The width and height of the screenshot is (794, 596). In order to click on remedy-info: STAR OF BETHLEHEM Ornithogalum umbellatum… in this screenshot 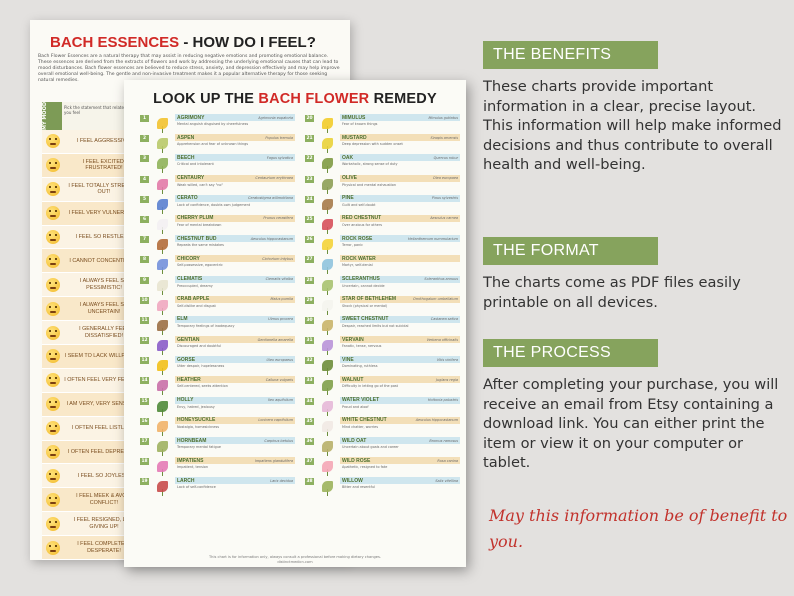, I will do `click(400, 305)`.